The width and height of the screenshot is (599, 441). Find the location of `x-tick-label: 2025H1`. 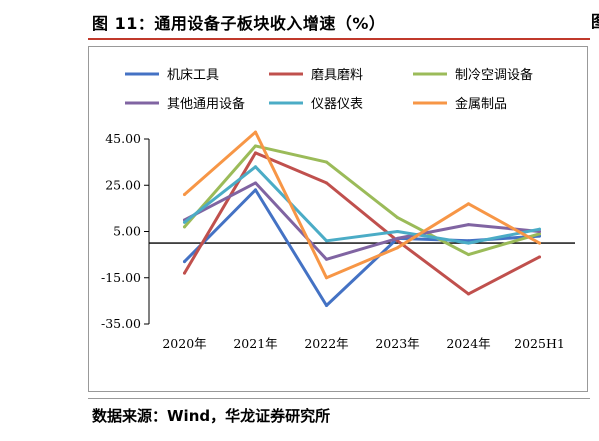

x-tick-label: 2025H1 is located at coordinates (539, 343).